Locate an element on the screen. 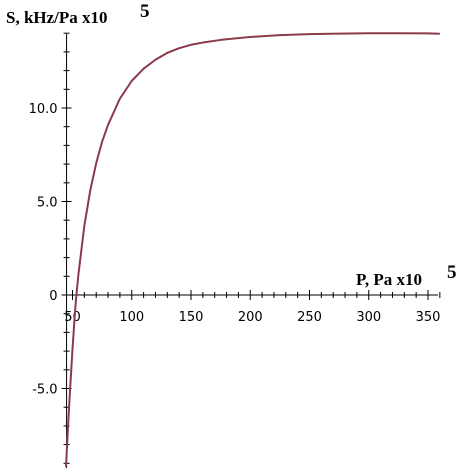  x-tick-label: 250 is located at coordinates (309, 317).